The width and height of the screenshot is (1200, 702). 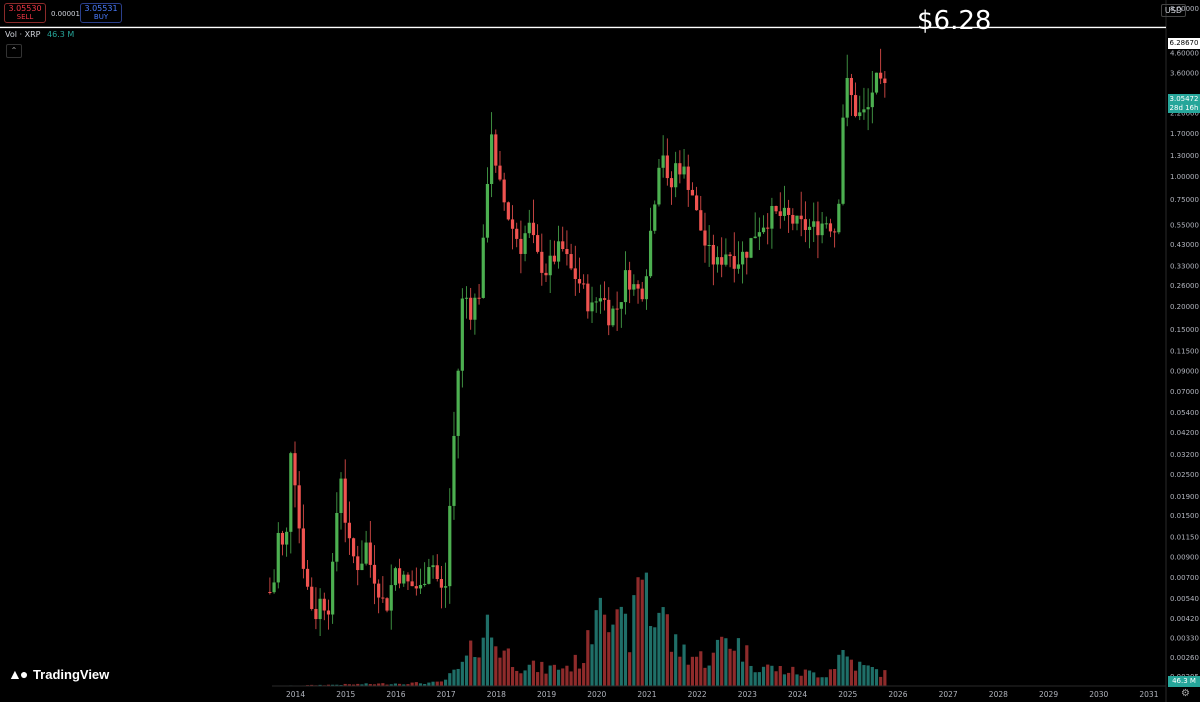 What do you see at coordinates (1184, 681) in the screenshot?
I see `volume-price-tag: 46.3 M` at bounding box center [1184, 681].